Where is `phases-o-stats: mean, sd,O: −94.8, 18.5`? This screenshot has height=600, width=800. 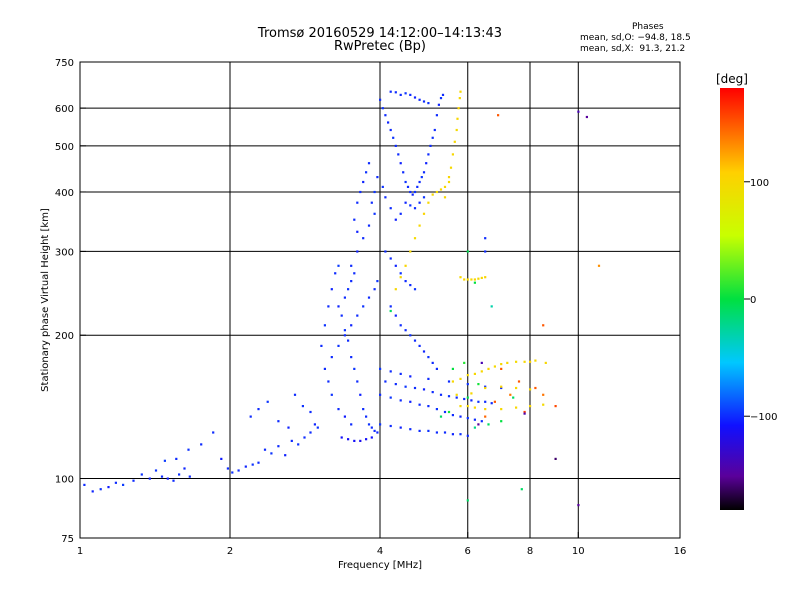
phases-o-stats: mean, sd,O: −94.8, 18.5 is located at coordinates (635, 38).